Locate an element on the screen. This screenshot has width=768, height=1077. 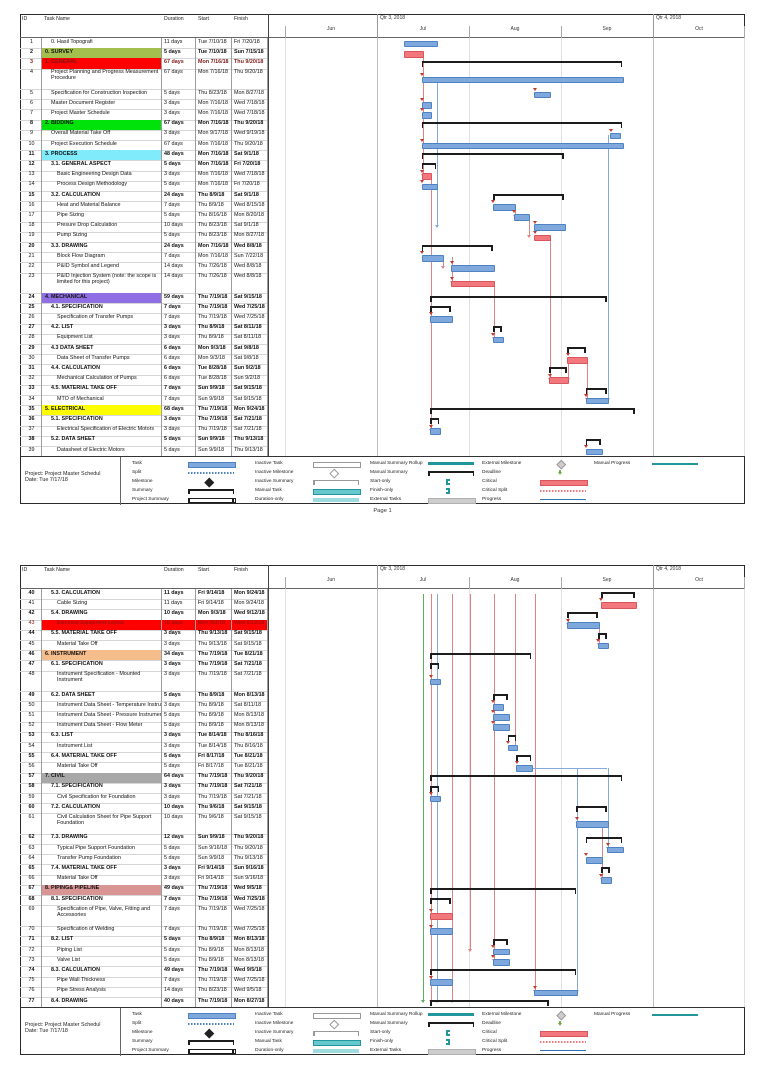
cell-duration: 14 days is located at coordinates (179, 991).